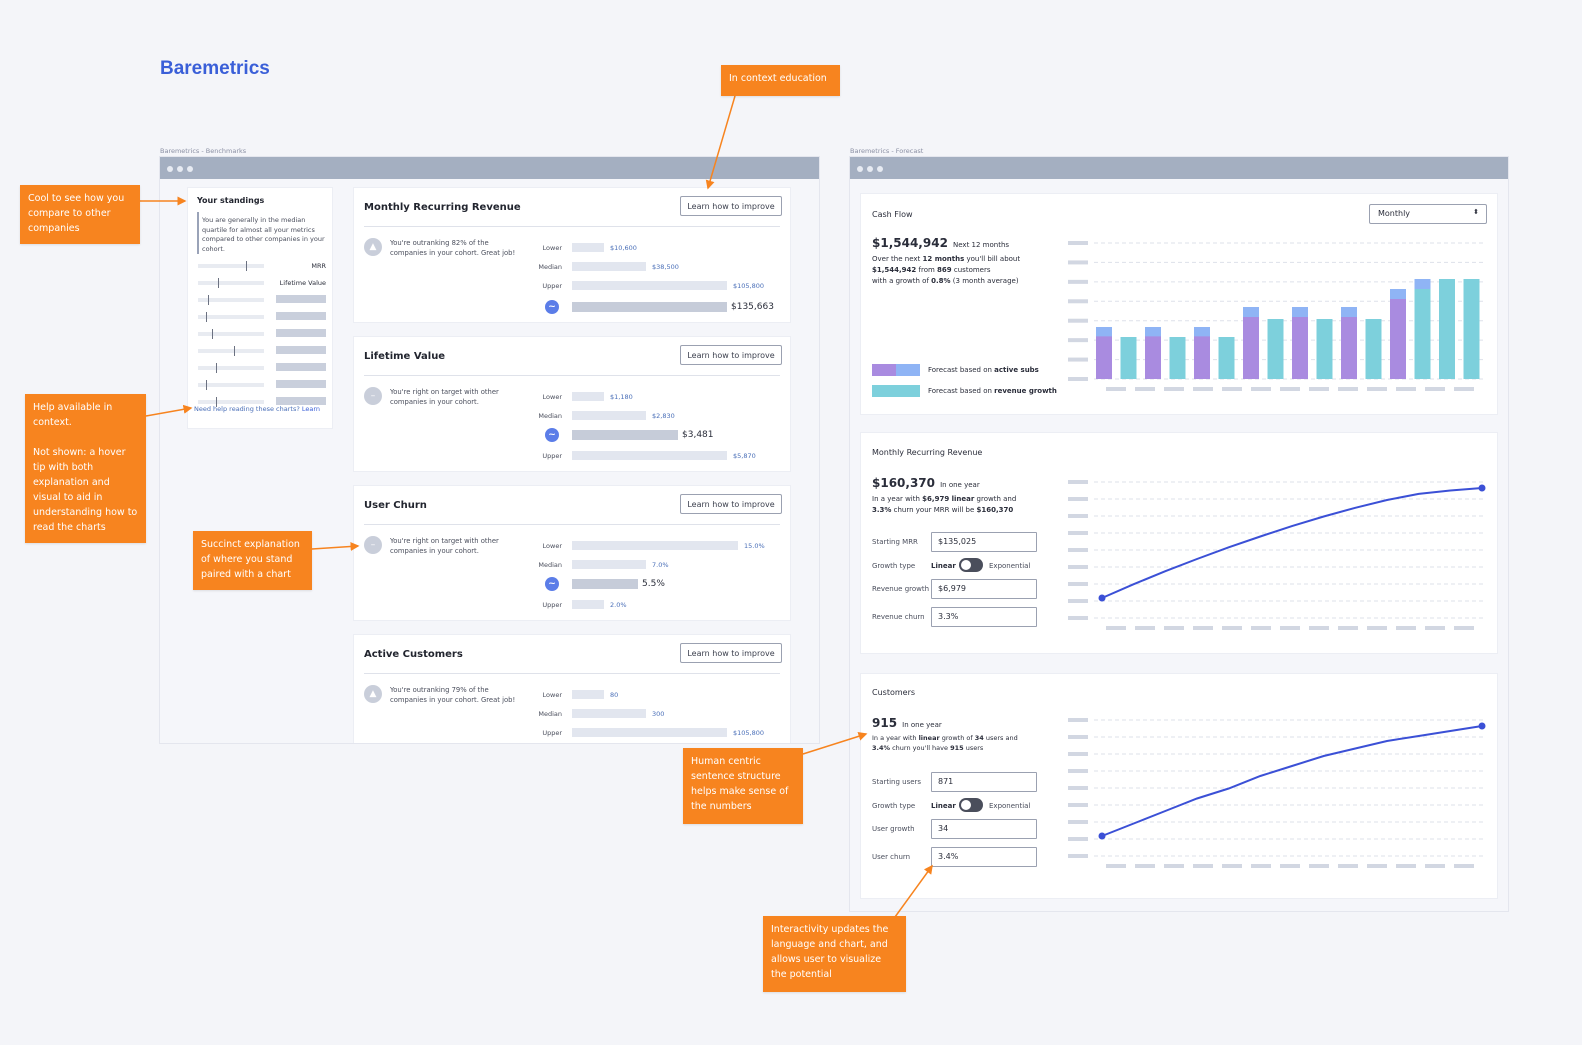  I want to click on benchmark-row-label: Median, so click(550, 714).